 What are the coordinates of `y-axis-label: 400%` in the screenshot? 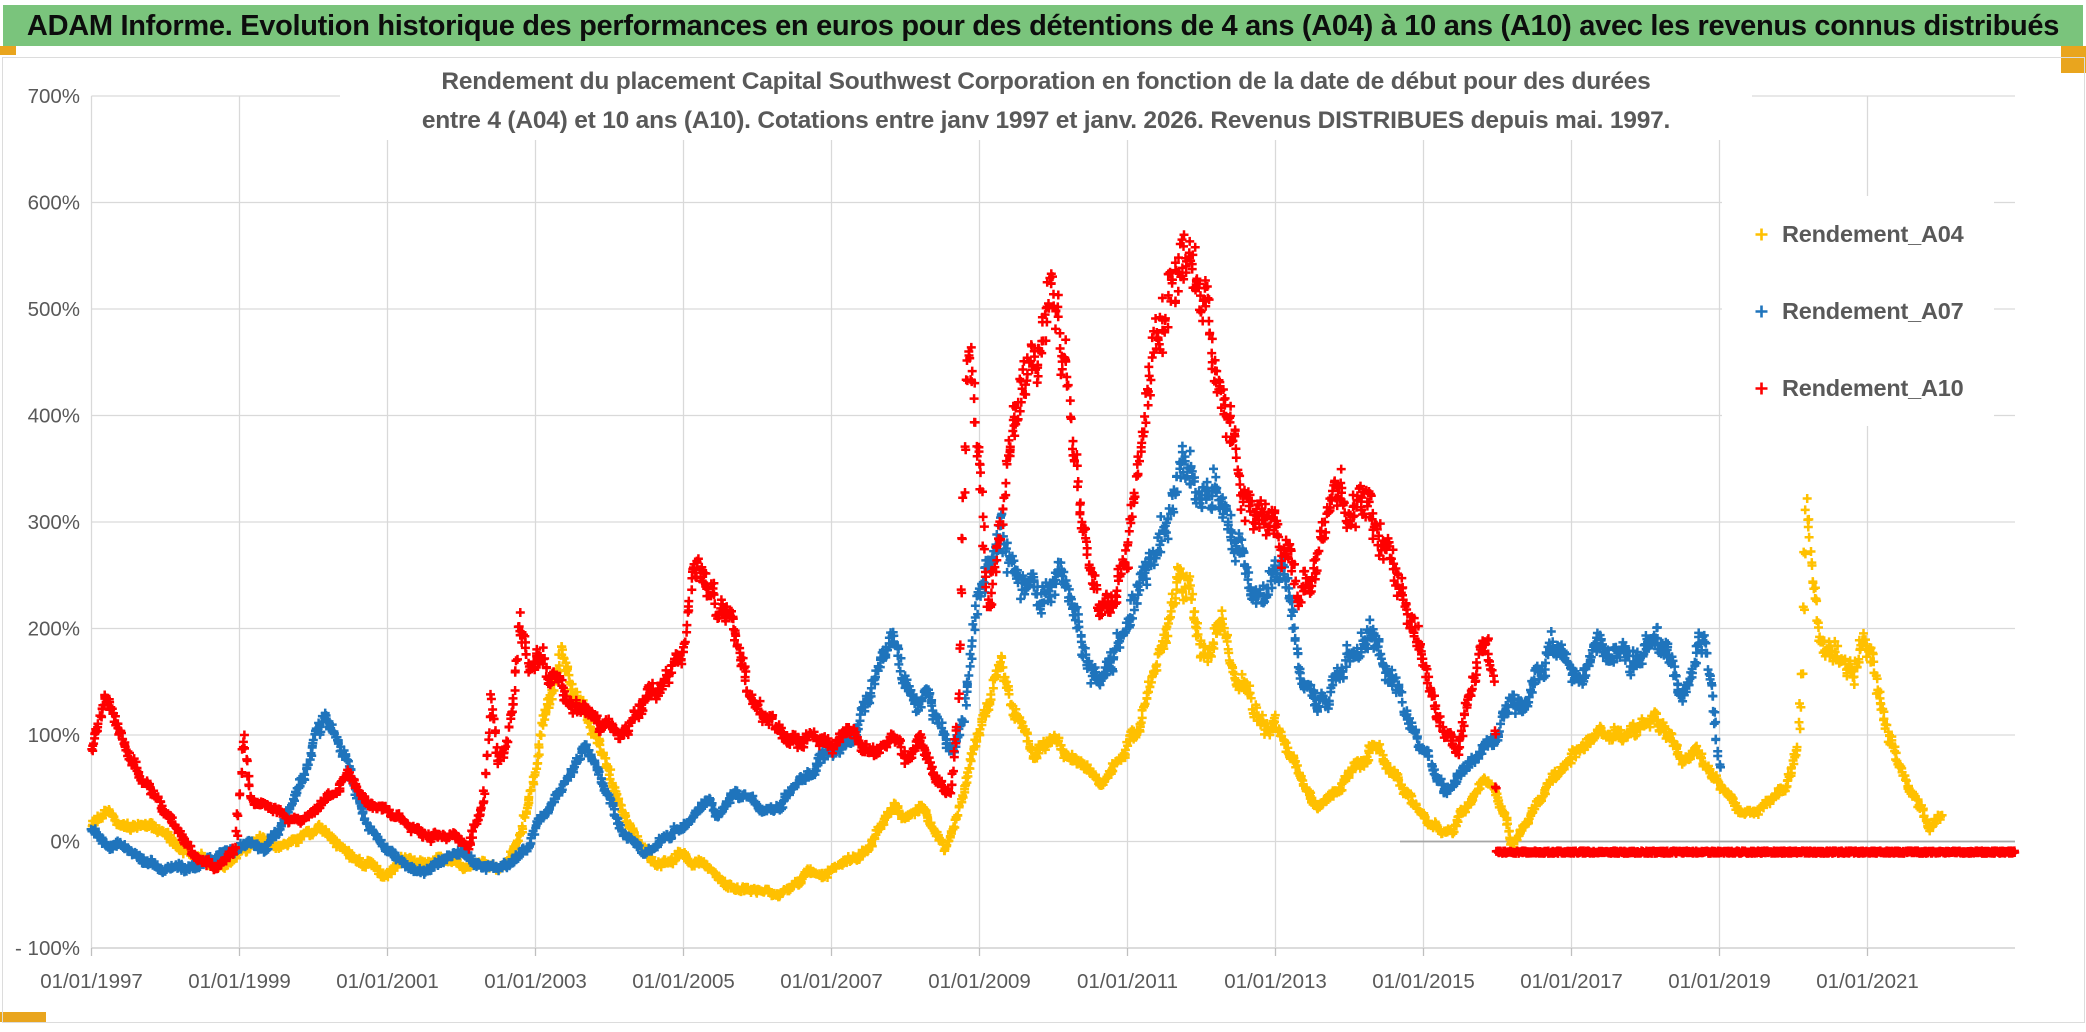 It's located at (54, 416).